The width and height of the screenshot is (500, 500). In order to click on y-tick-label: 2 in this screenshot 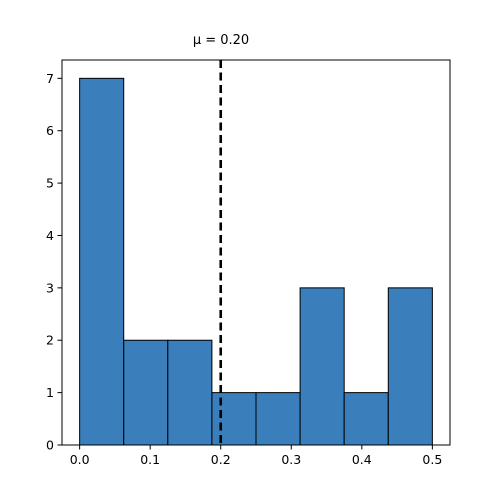, I will do `click(50, 340)`.